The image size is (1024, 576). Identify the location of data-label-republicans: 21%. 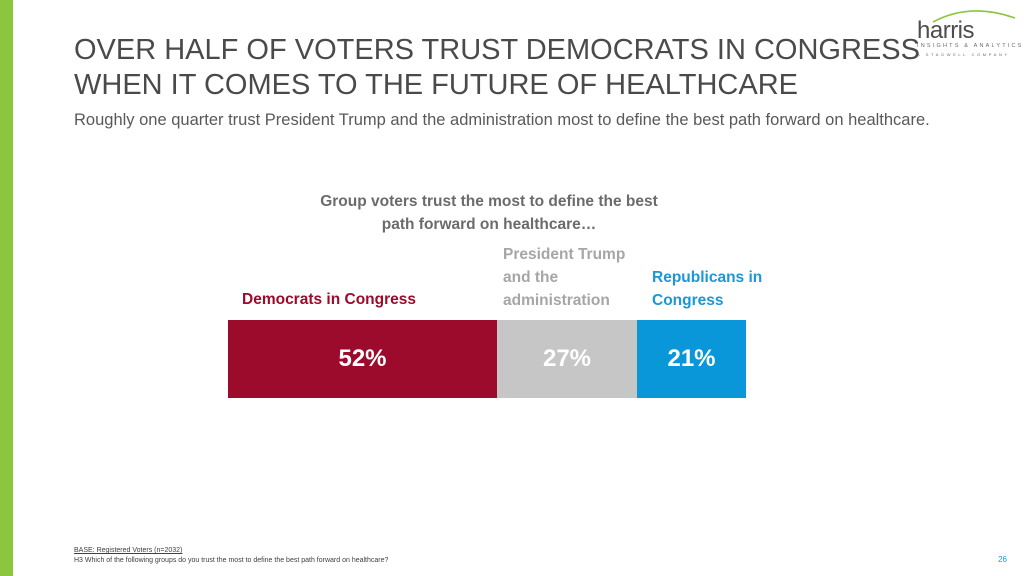
(691, 358).